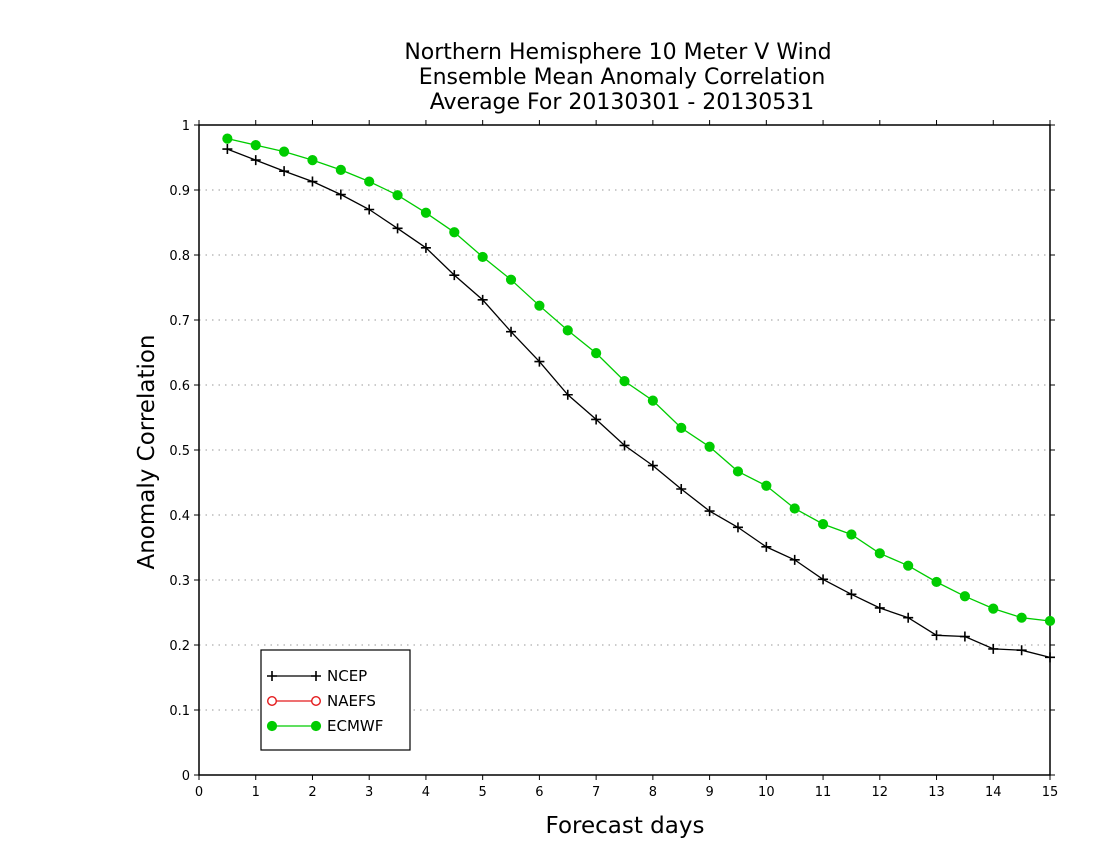 The width and height of the screenshot is (1100, 850). I want to click on x-tick-label: 0, so click(199, 792).